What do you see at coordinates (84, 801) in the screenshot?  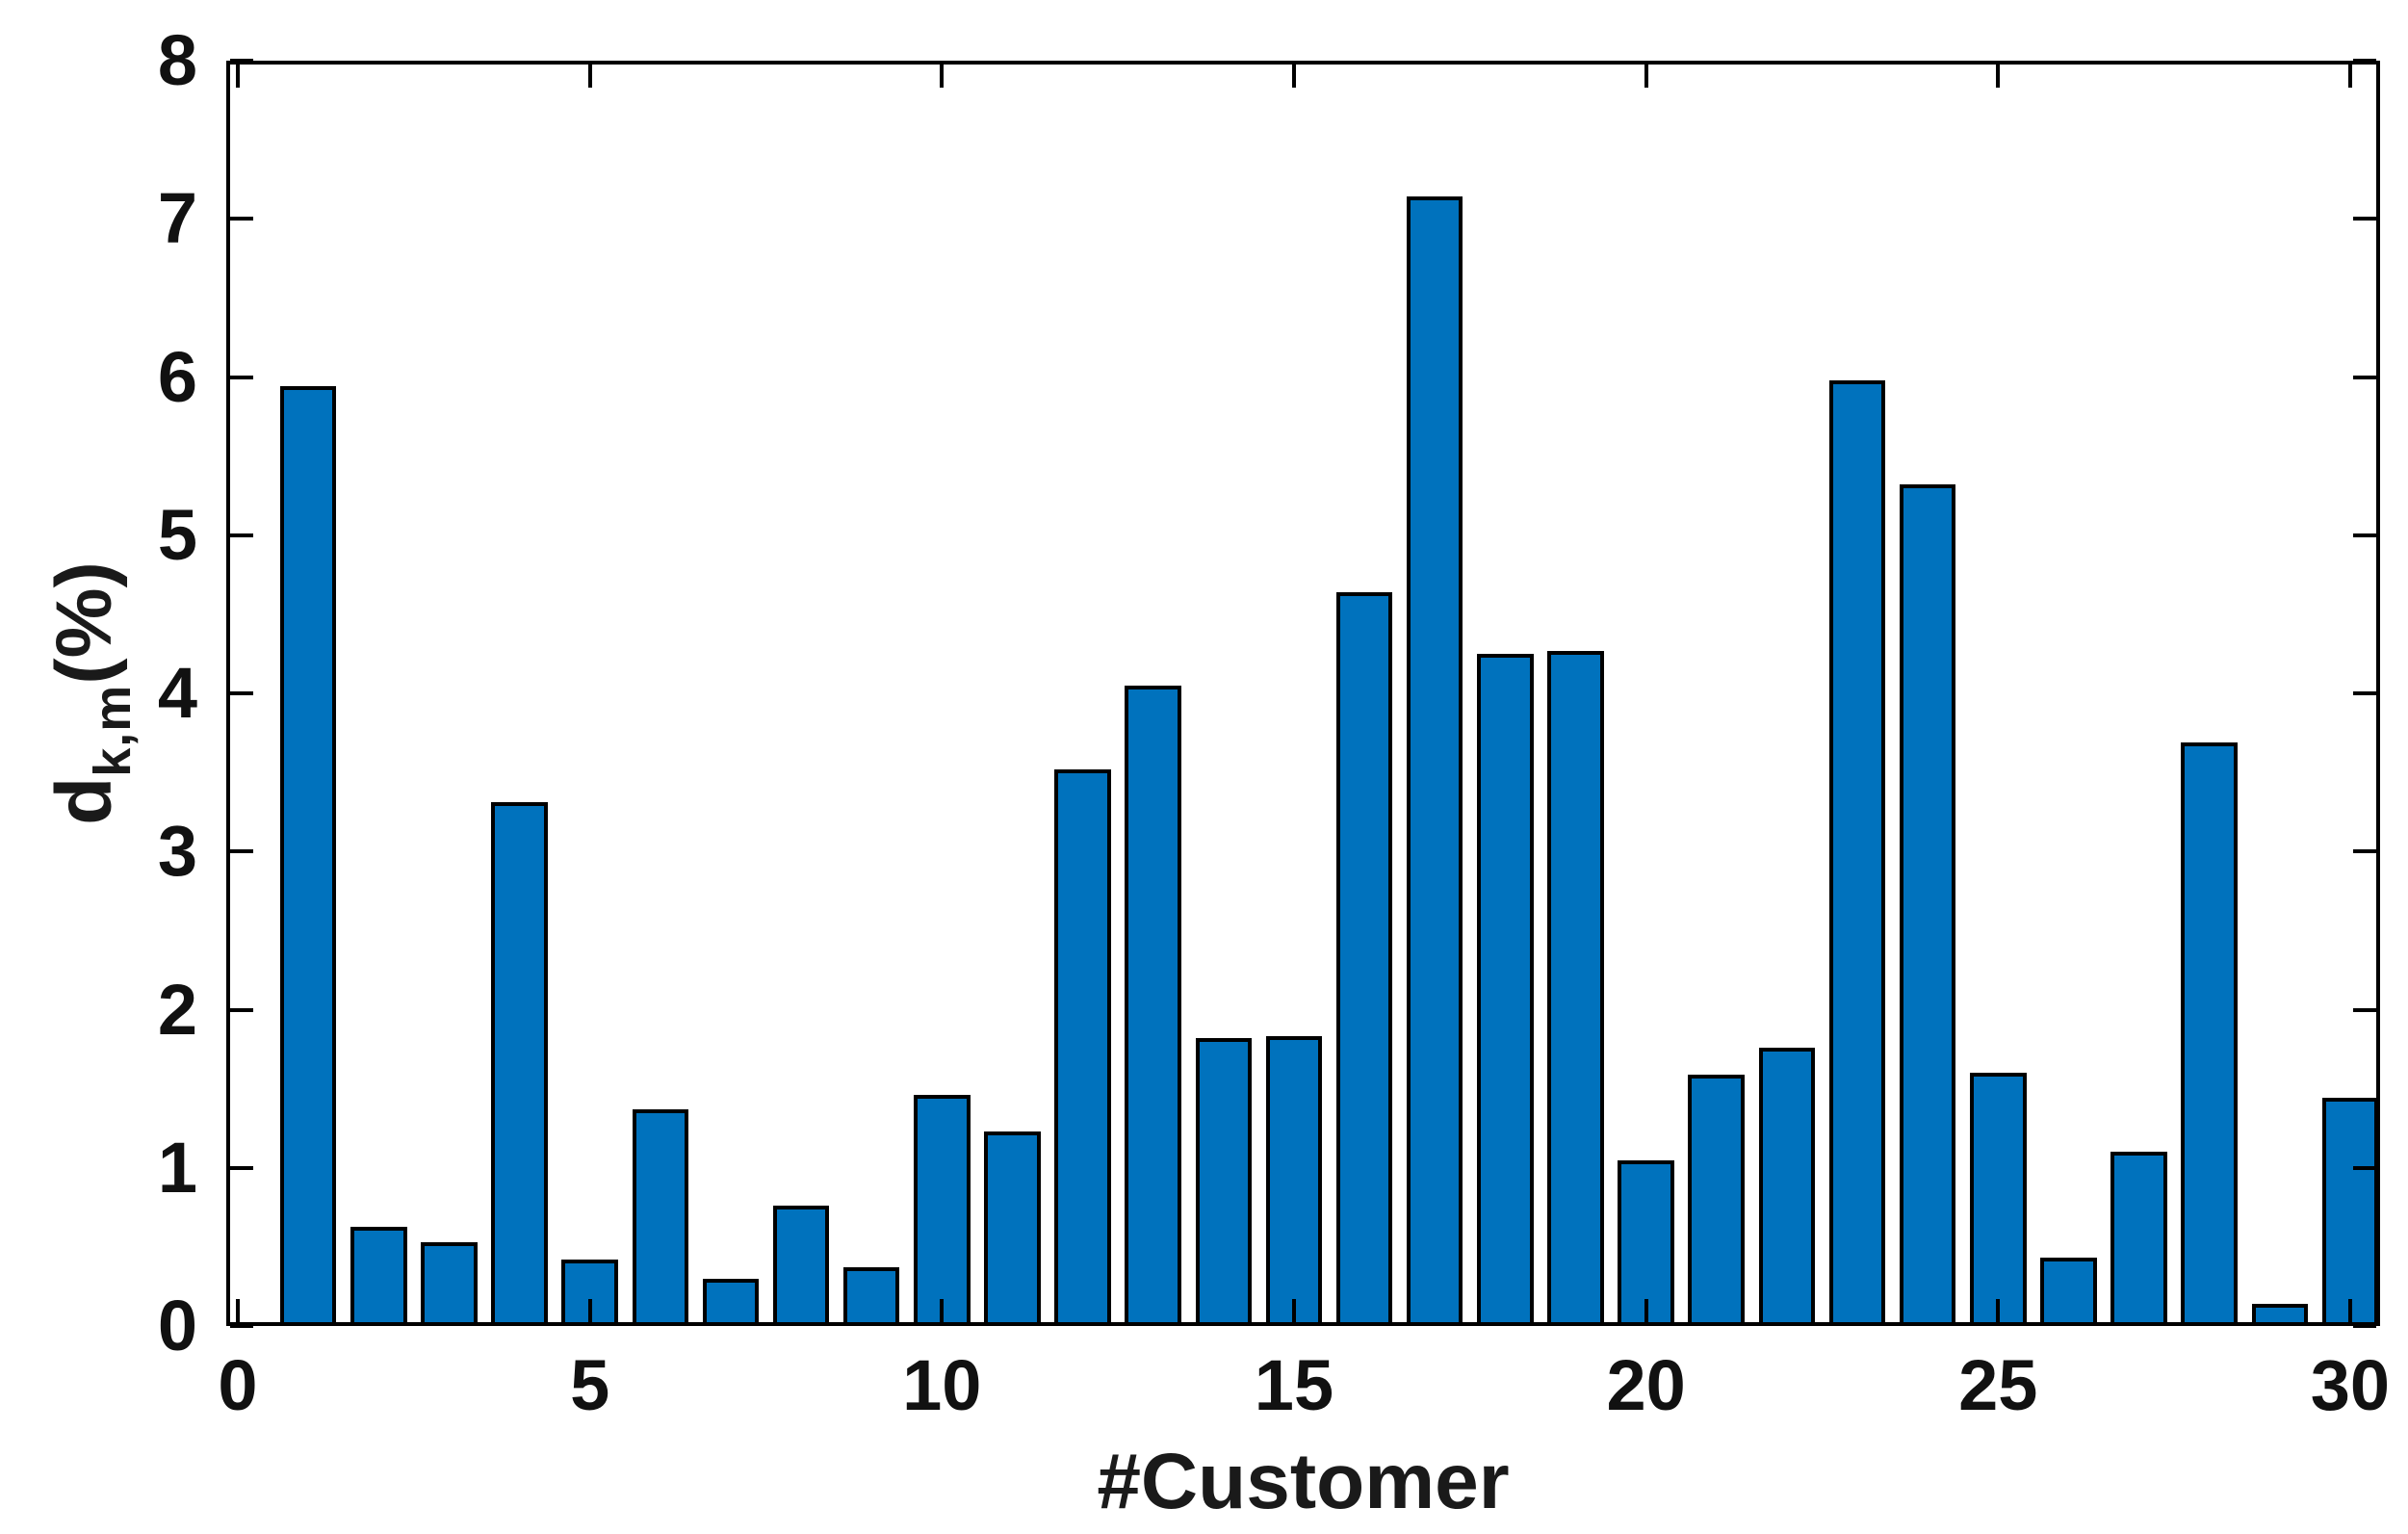 I see `y-axis-label-base: d` at bounding box center [84, 801].